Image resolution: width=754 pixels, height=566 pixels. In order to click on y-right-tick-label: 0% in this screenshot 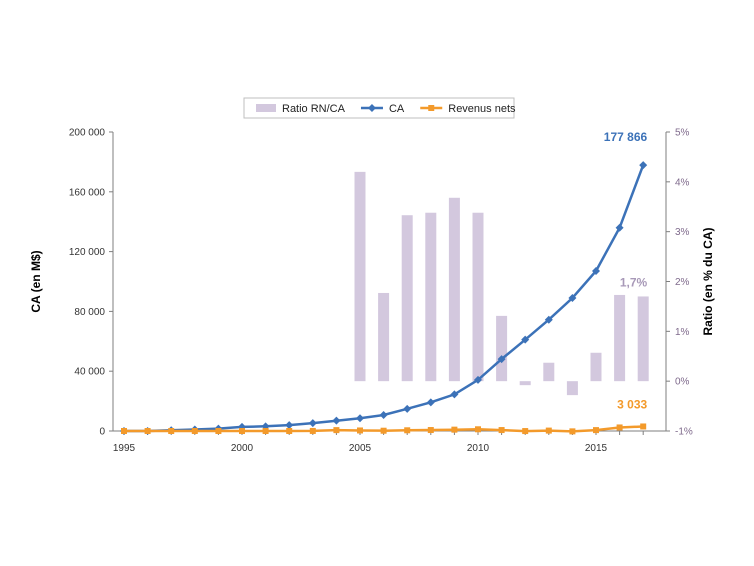, I will do `click(682, 382)`.